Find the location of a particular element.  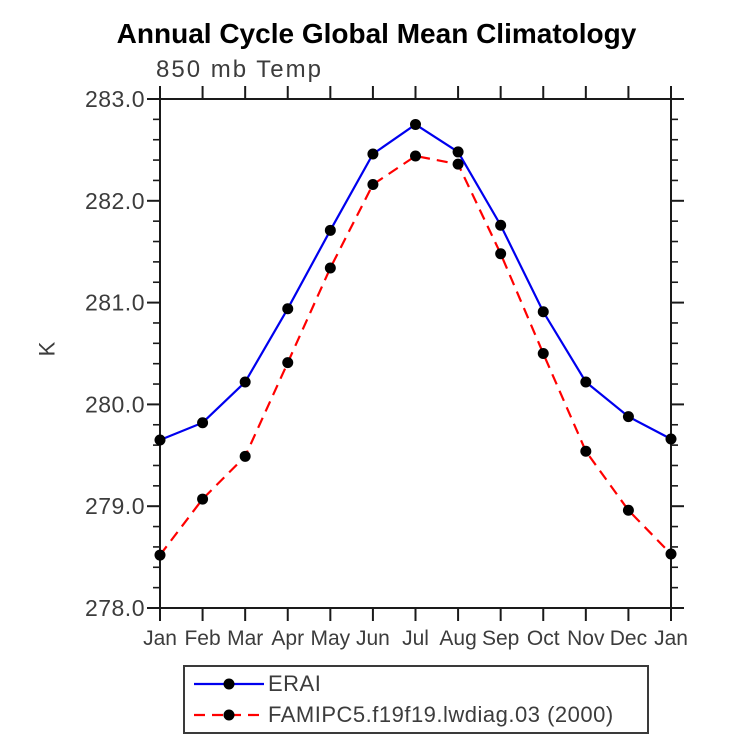

y-tick-label: 283.0 is located at coordinates (115, 99).